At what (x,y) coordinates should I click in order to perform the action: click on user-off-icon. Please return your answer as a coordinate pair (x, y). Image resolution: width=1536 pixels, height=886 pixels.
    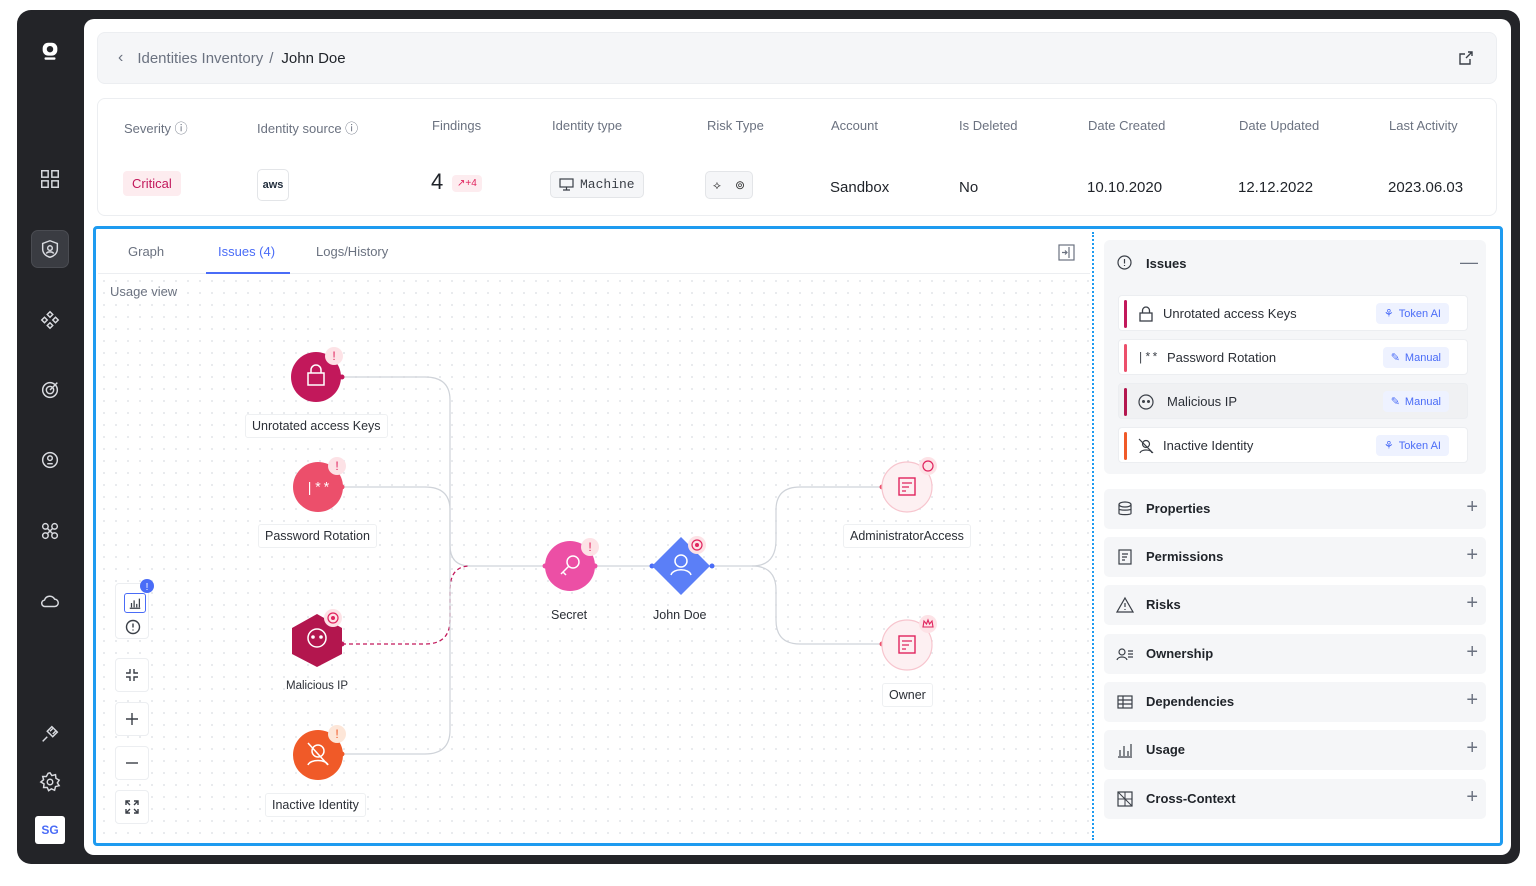
    Looking at the image, I should click on (1146, 446).